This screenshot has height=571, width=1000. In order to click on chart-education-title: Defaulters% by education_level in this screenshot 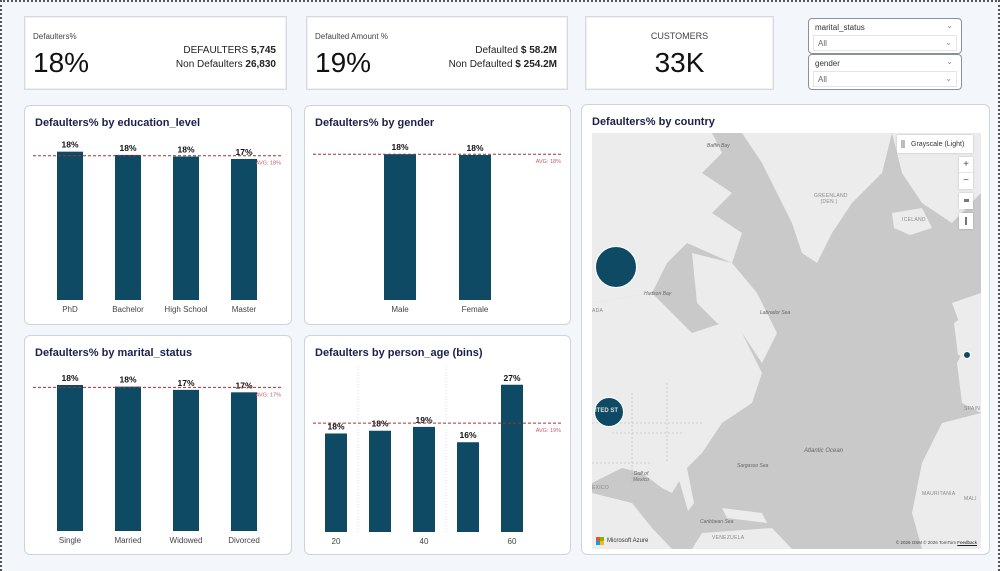, I will do `click(118, 123)`.